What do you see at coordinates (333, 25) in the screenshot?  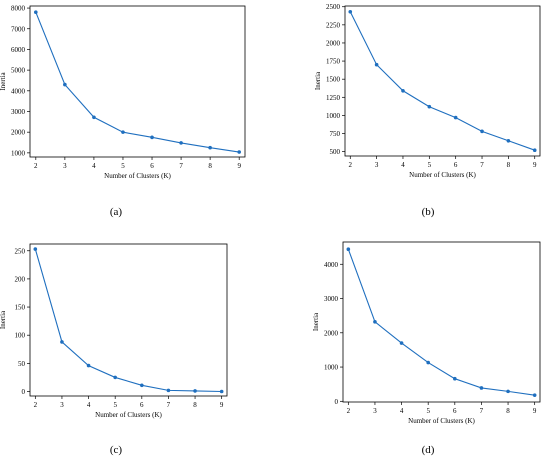 I see `y-tick-label: 2250` at bounding box center [333, 25].